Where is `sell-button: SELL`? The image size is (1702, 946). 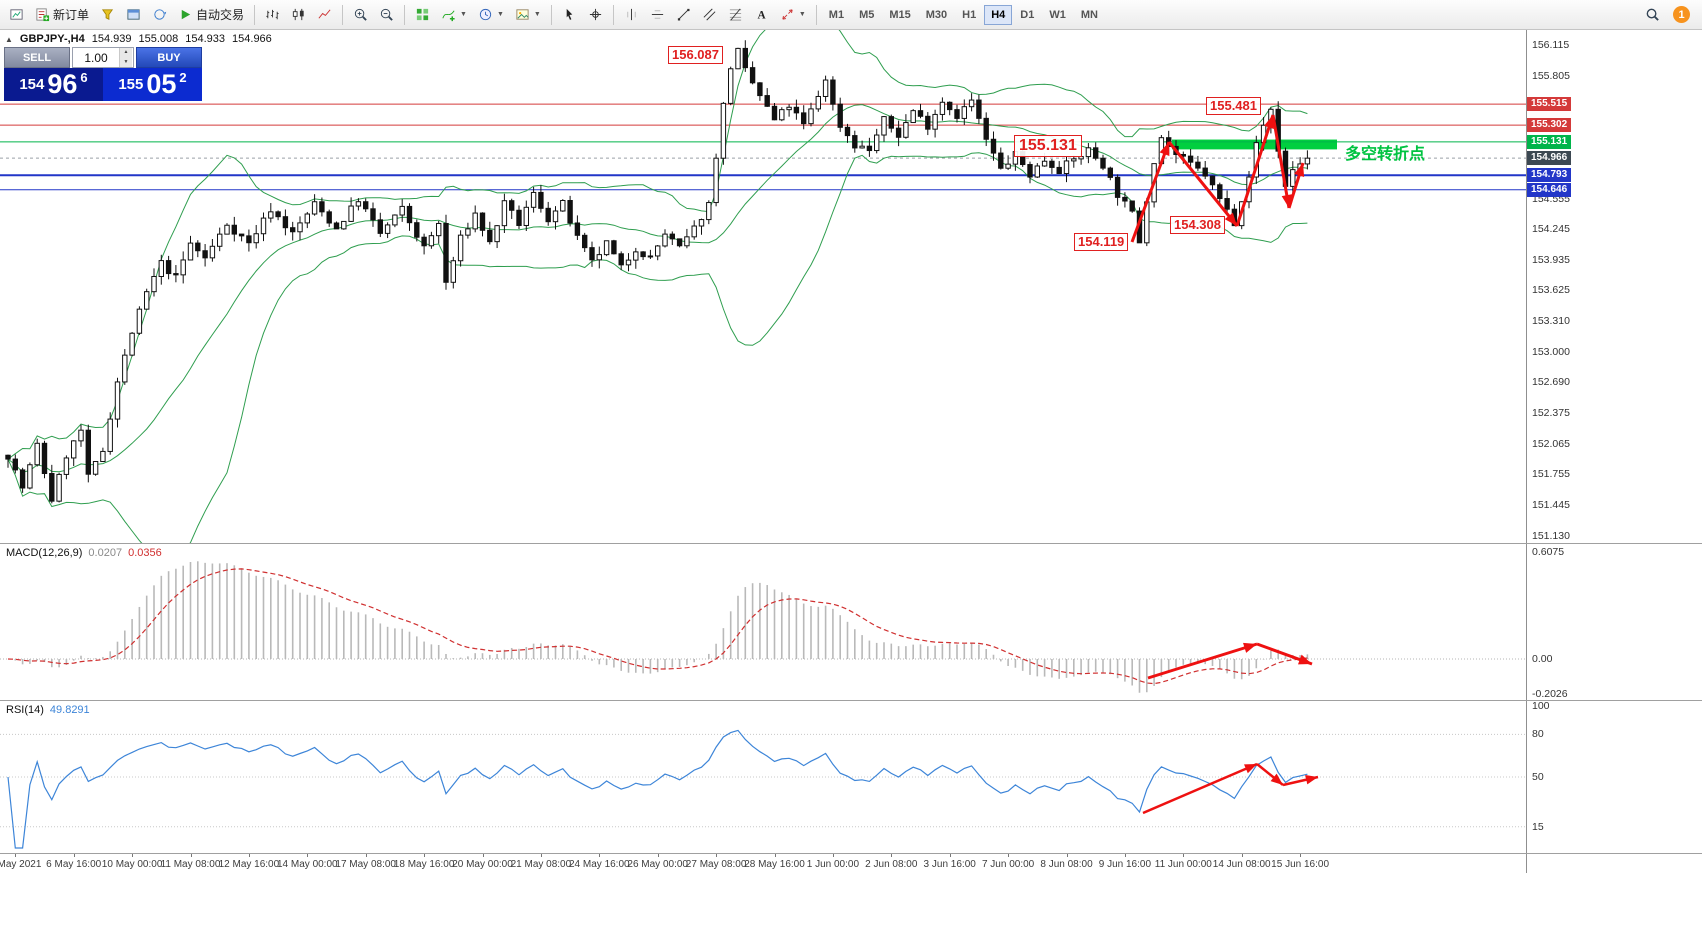 sell-button: SELL is located at coordinates (37, 57).